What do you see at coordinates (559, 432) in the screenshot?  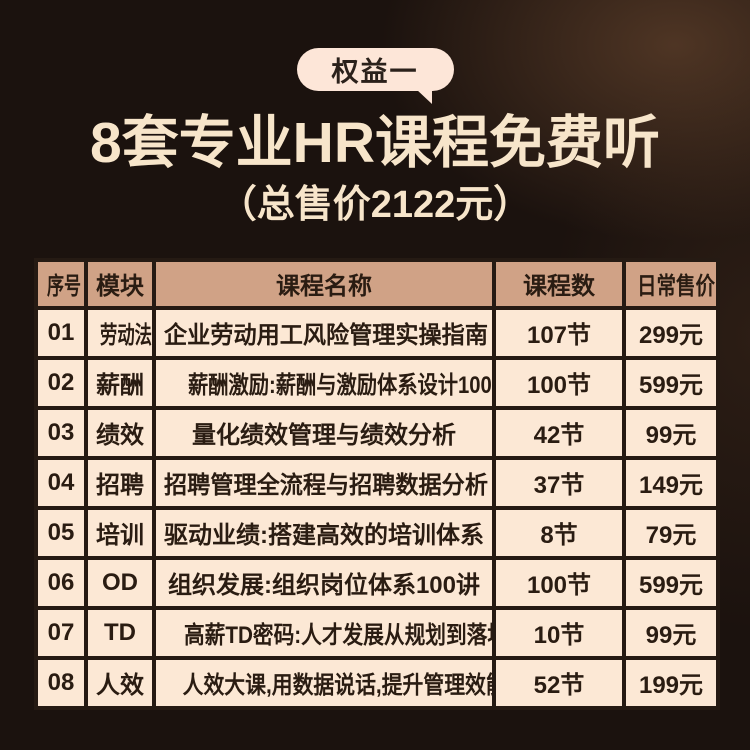 I see `cell-lesson-count: 42节` at bounding box center [559, 432].